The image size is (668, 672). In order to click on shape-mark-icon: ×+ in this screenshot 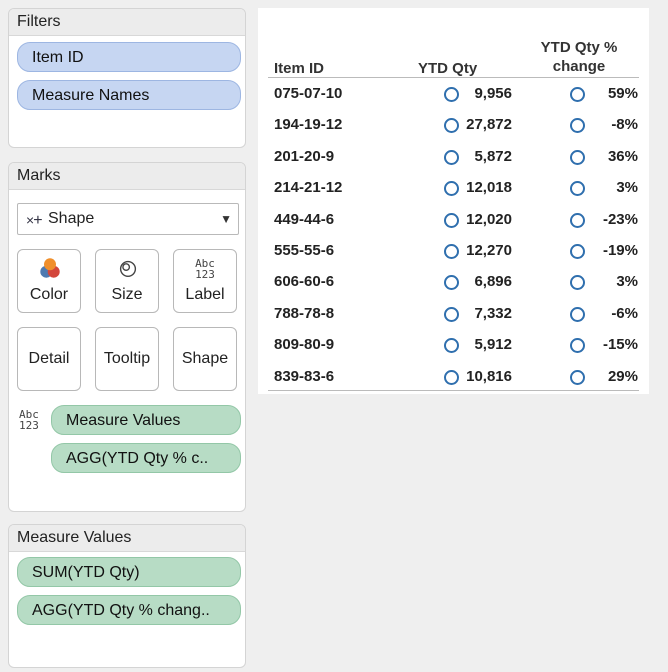, I will do `click(34, 220)`.